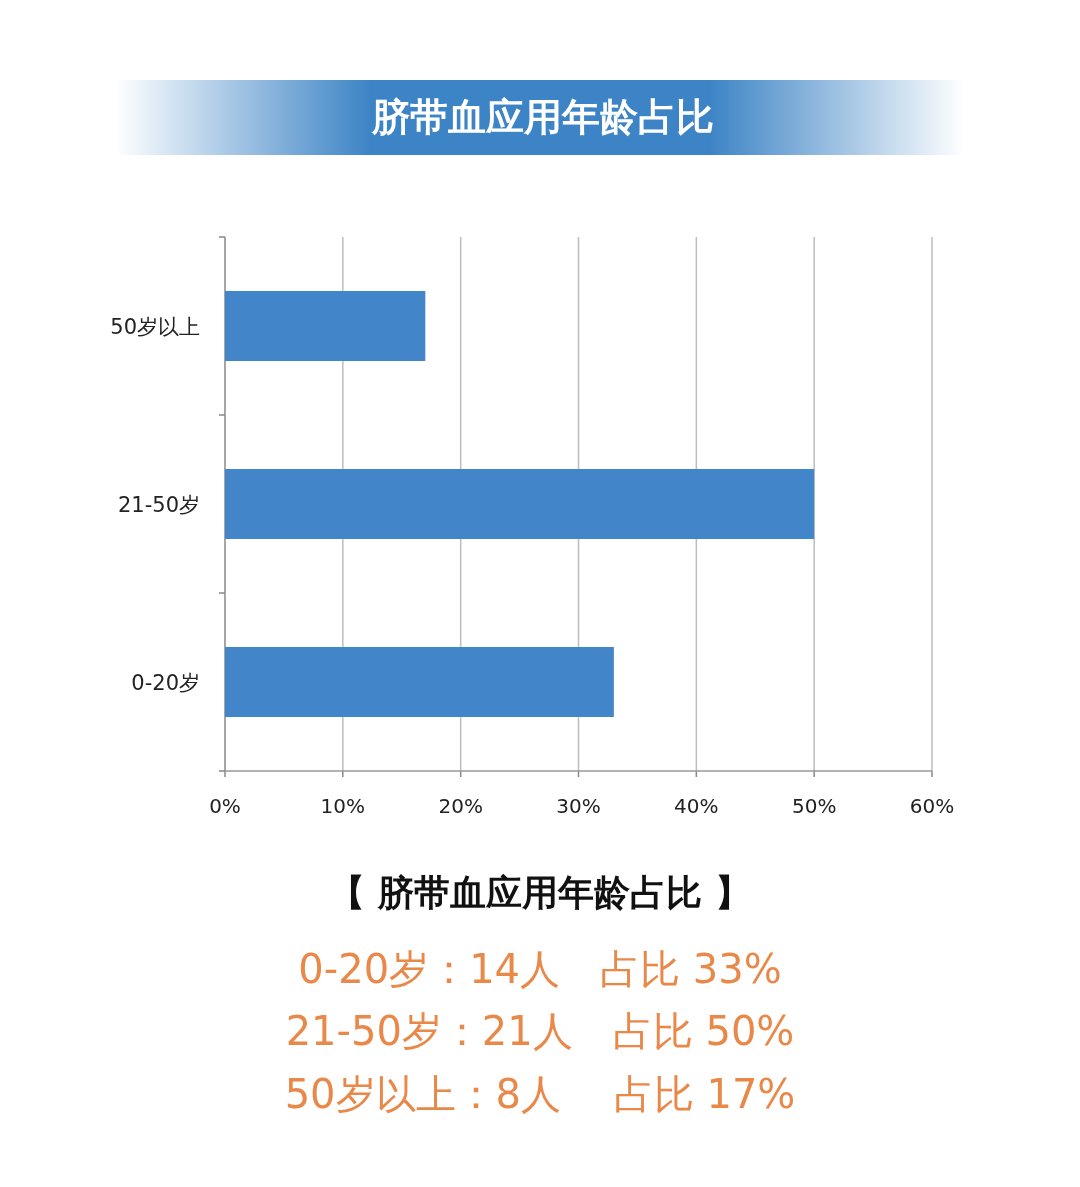  What do you see at coordinates (542, 117) in the screenshot?
I see `chart-title: 脐带血应用年龄占比` at bounding box center [542, 117].